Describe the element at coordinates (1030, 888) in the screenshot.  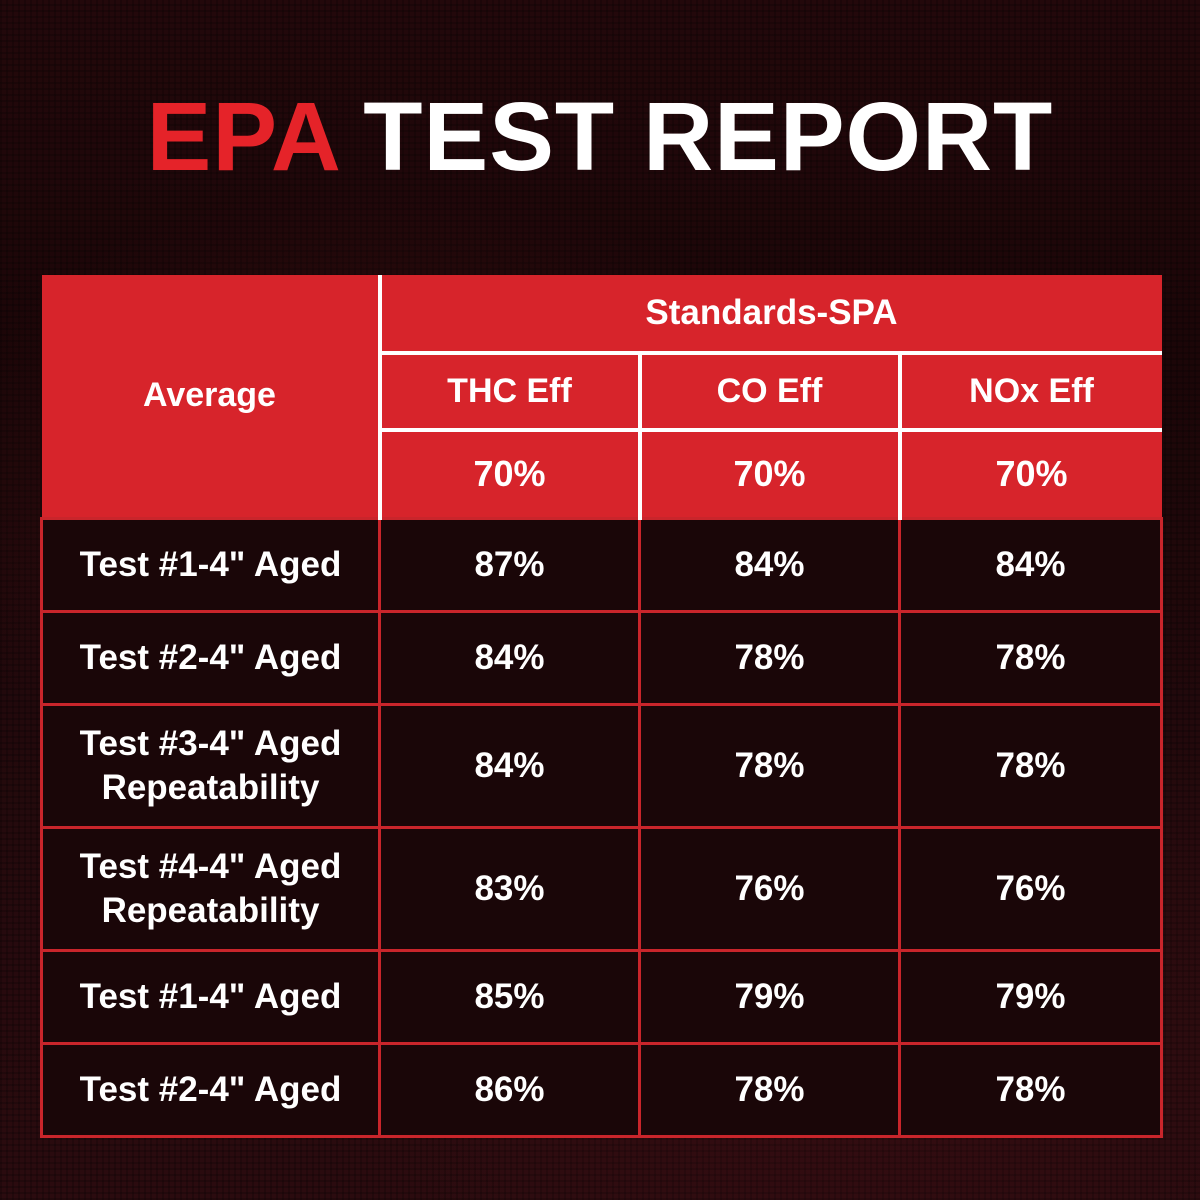
I see `cell-nox: 76%` at that location.